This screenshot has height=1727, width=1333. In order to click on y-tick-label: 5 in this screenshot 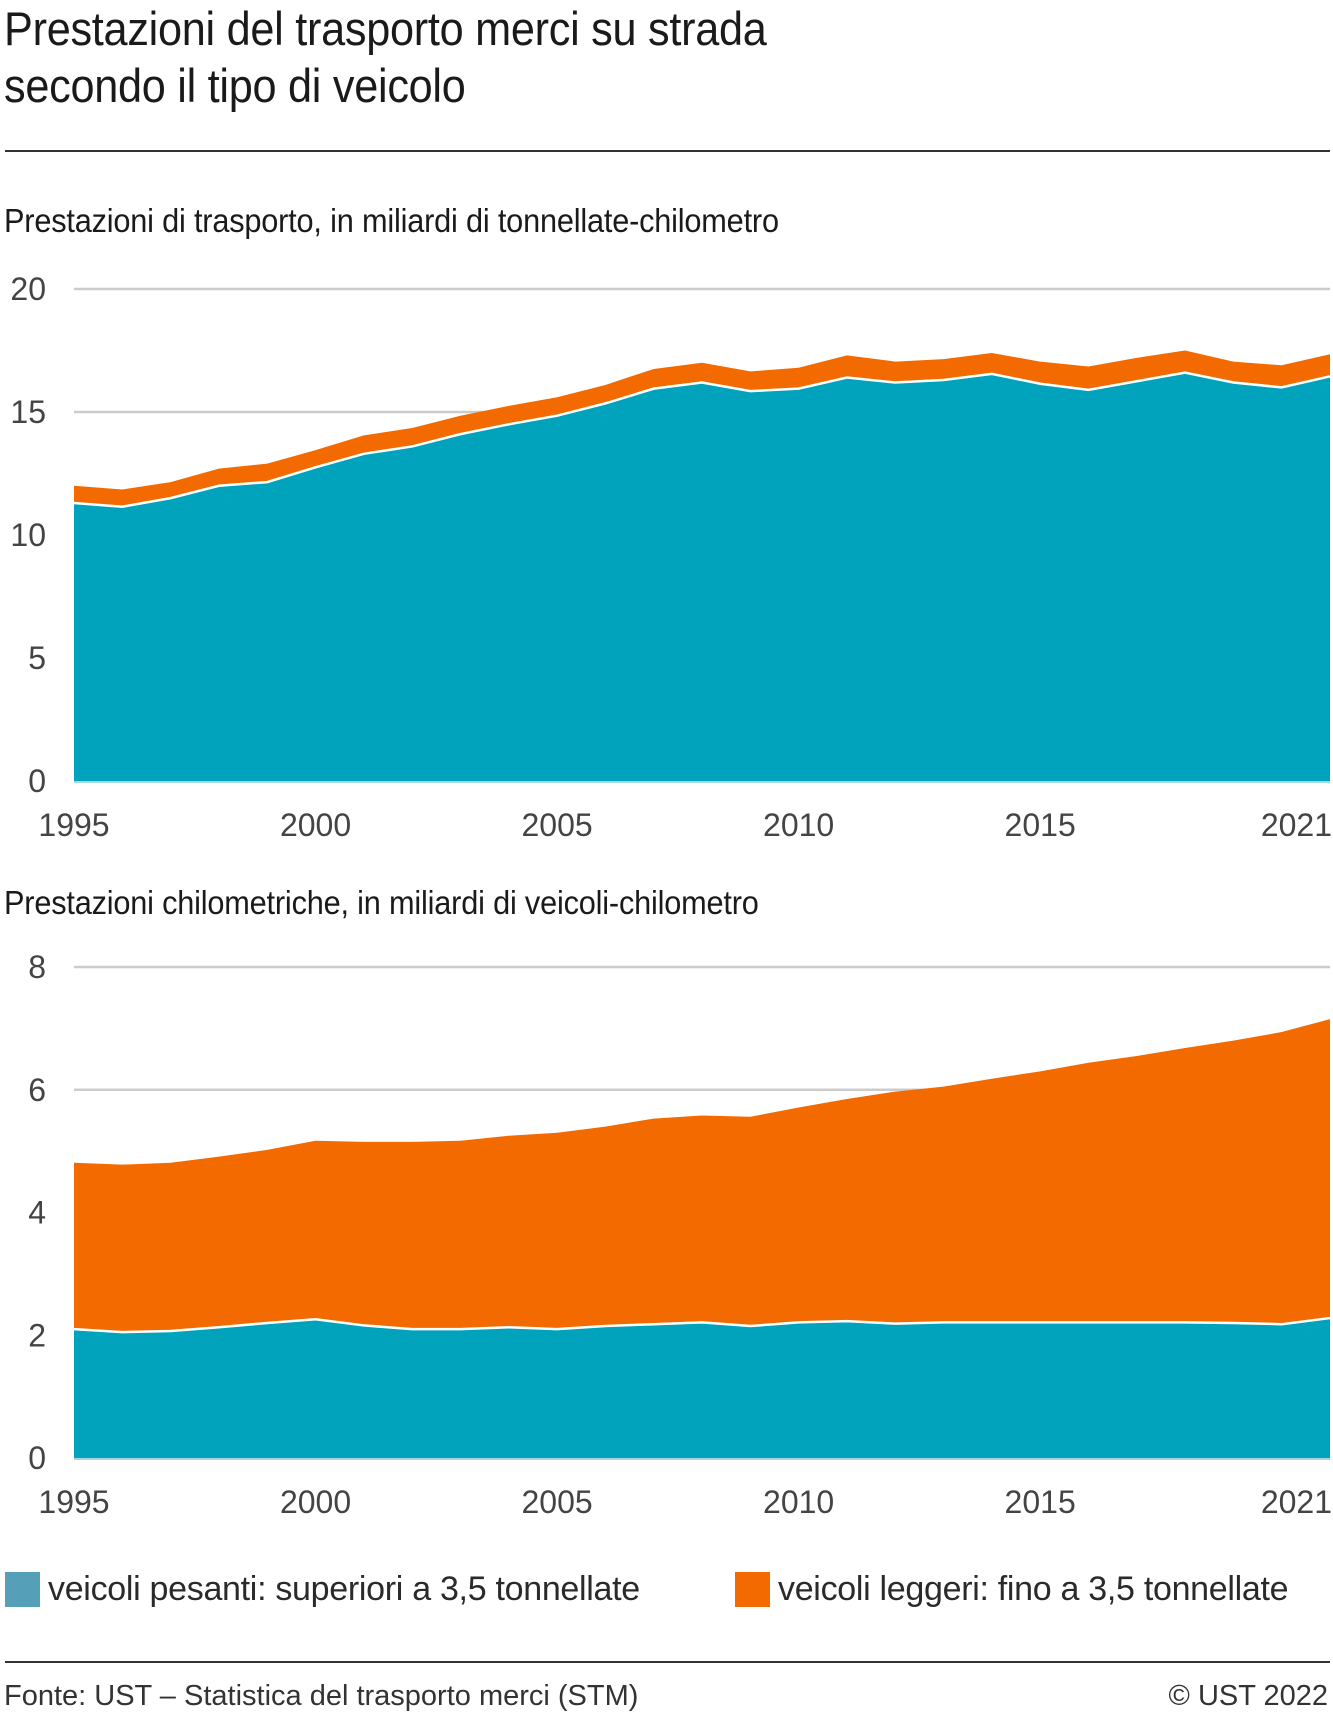, I will do `click(37, 658)`.